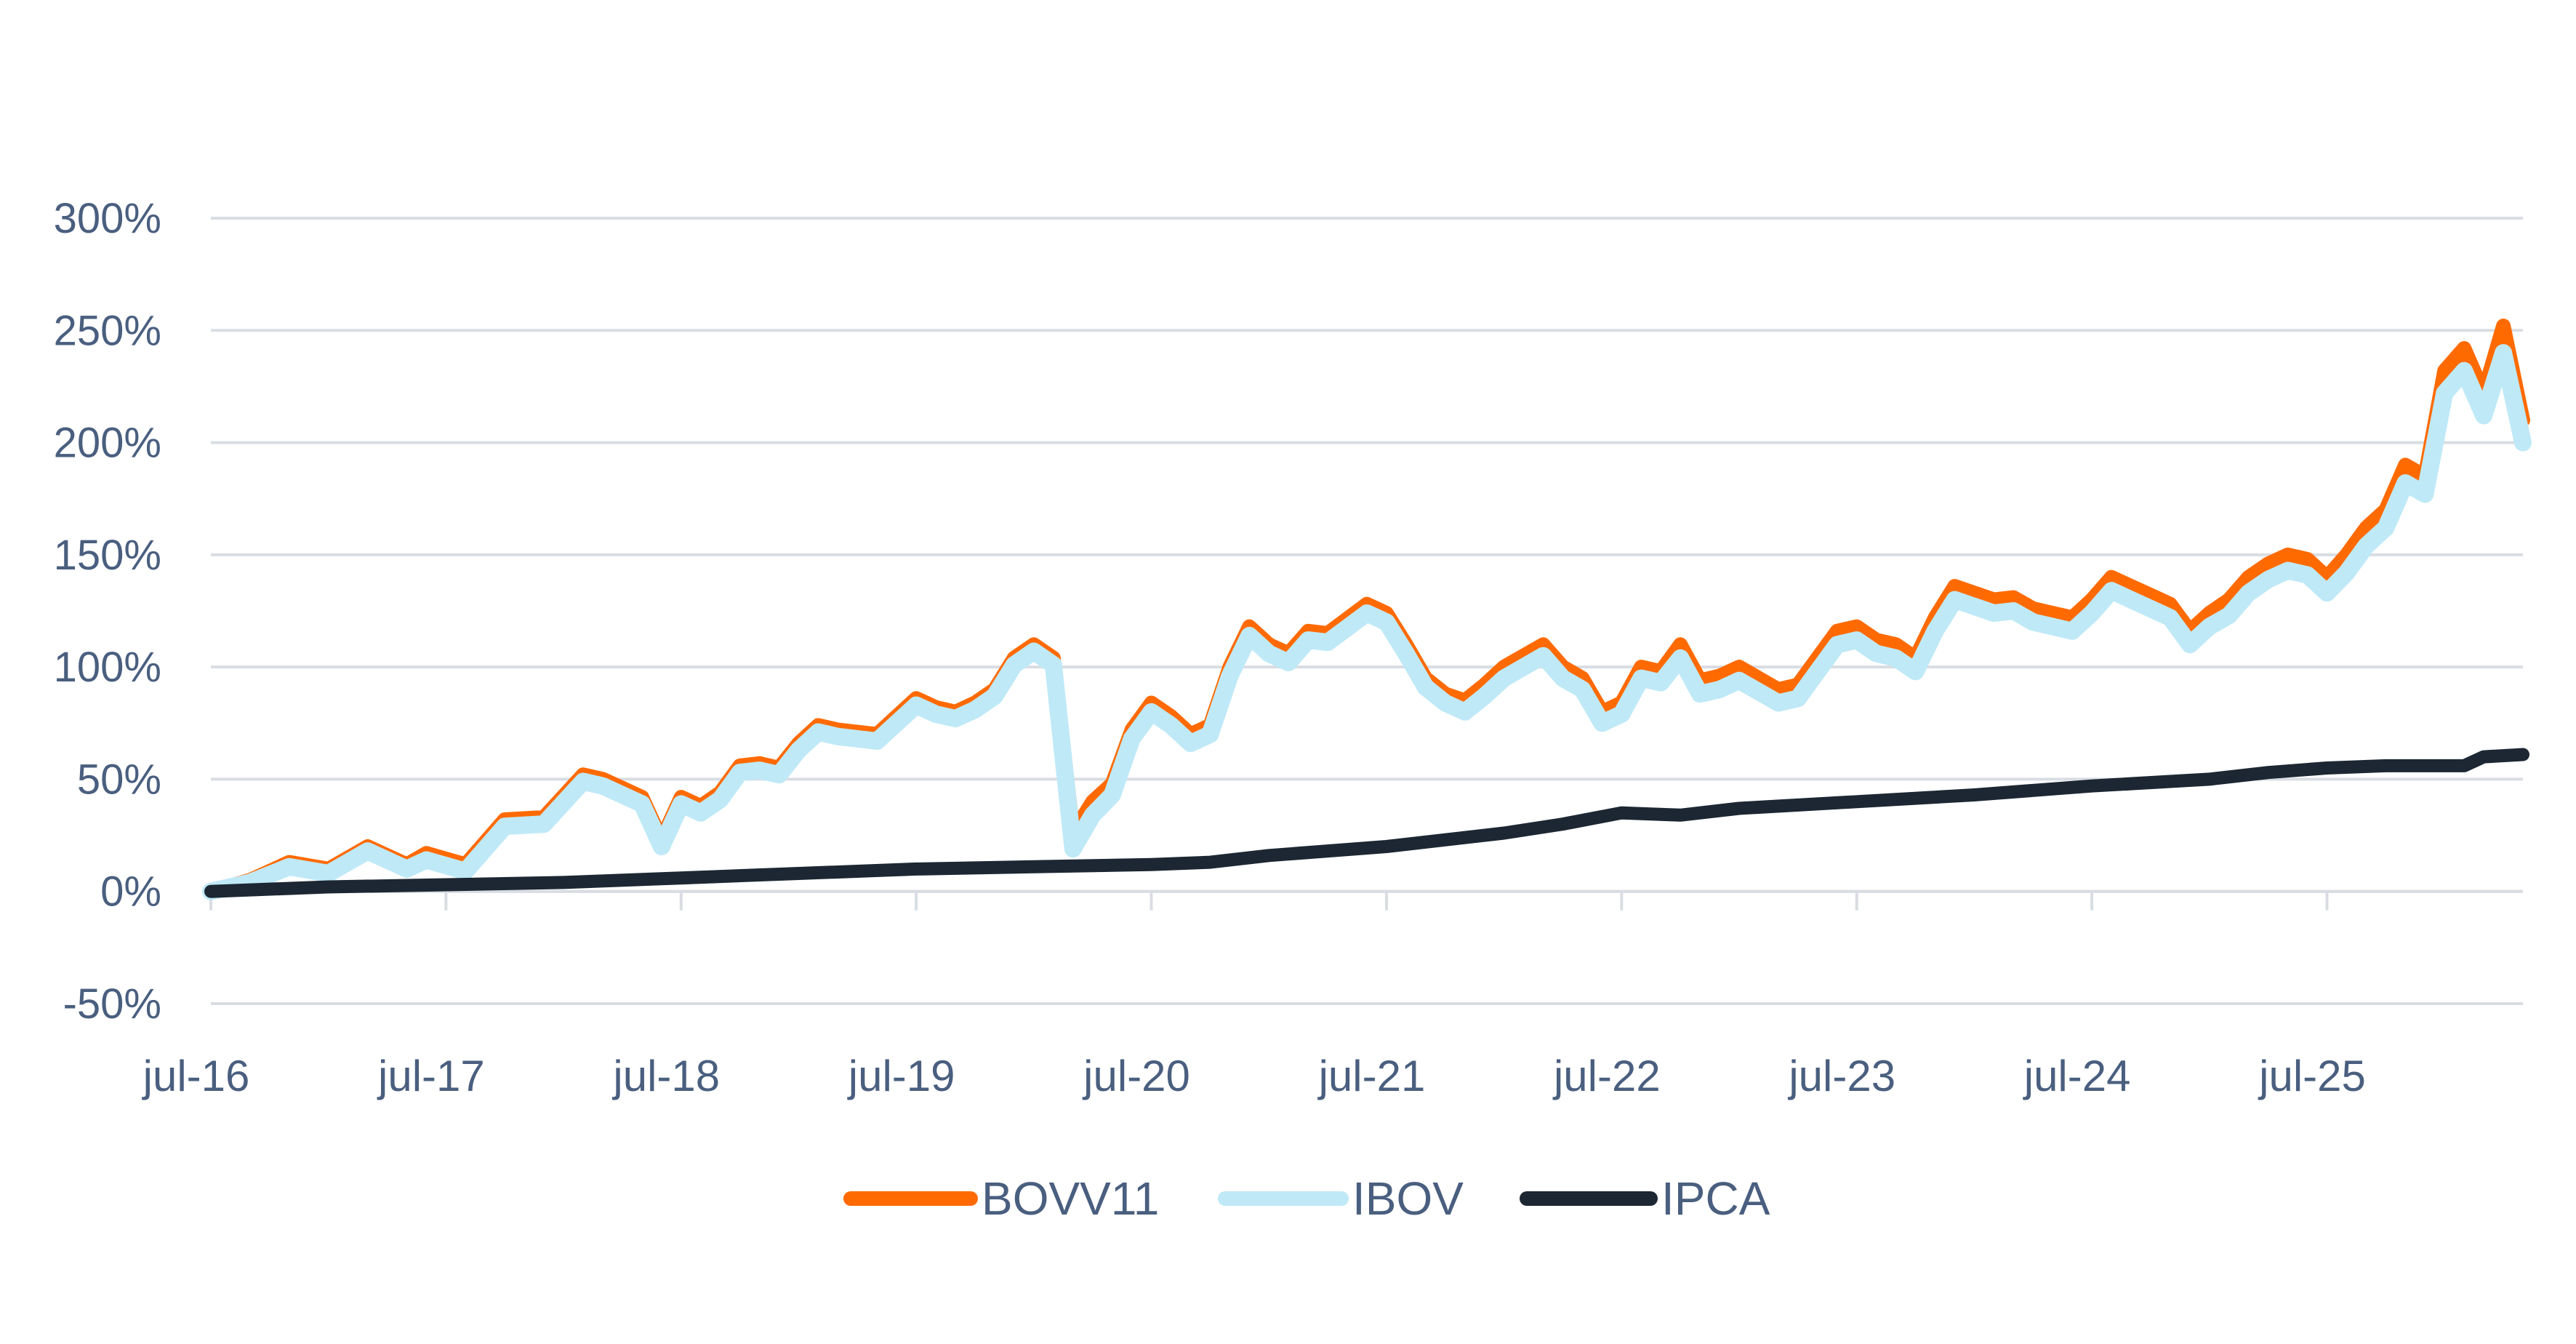 This screenshot has height=1344, width=2576. Describe the element at coordinates (107, 667) in the screenshot. I see `y-tick-label: 100%` at that location.